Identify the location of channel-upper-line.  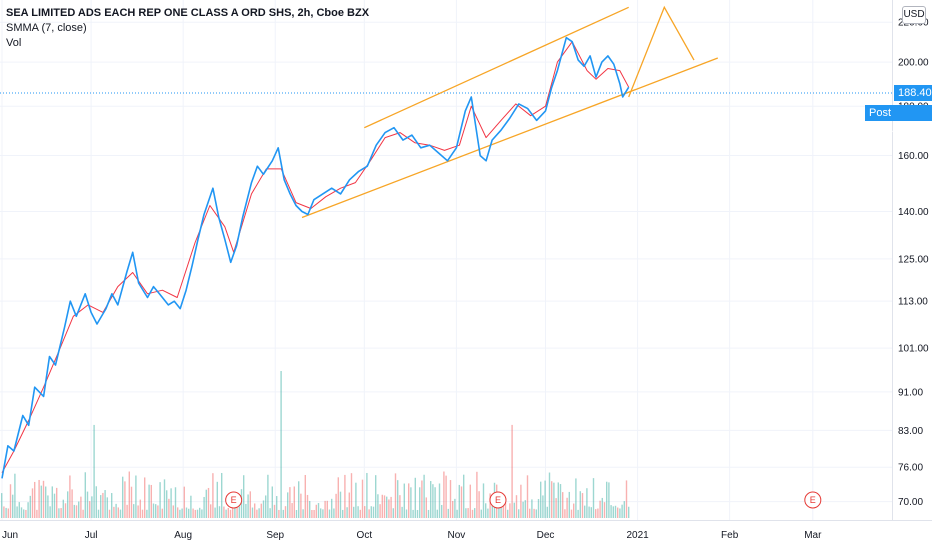
(496, 67).